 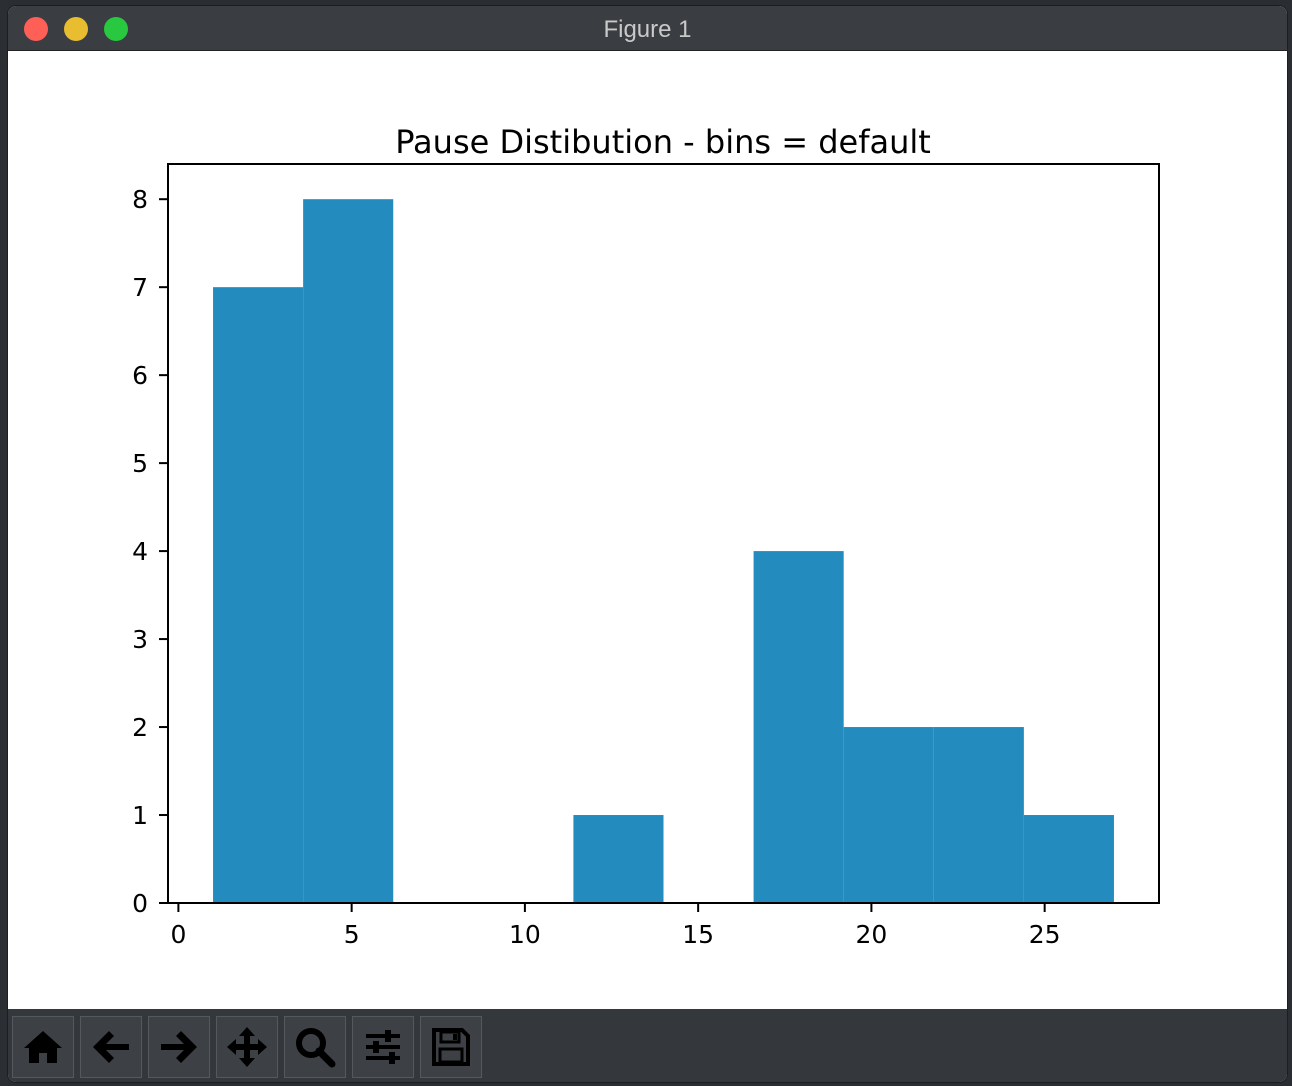 What do you see at coordinates (140, 287) in the screenshot?
I see `y-tick-label: 7` at bounding box center [140, 287].